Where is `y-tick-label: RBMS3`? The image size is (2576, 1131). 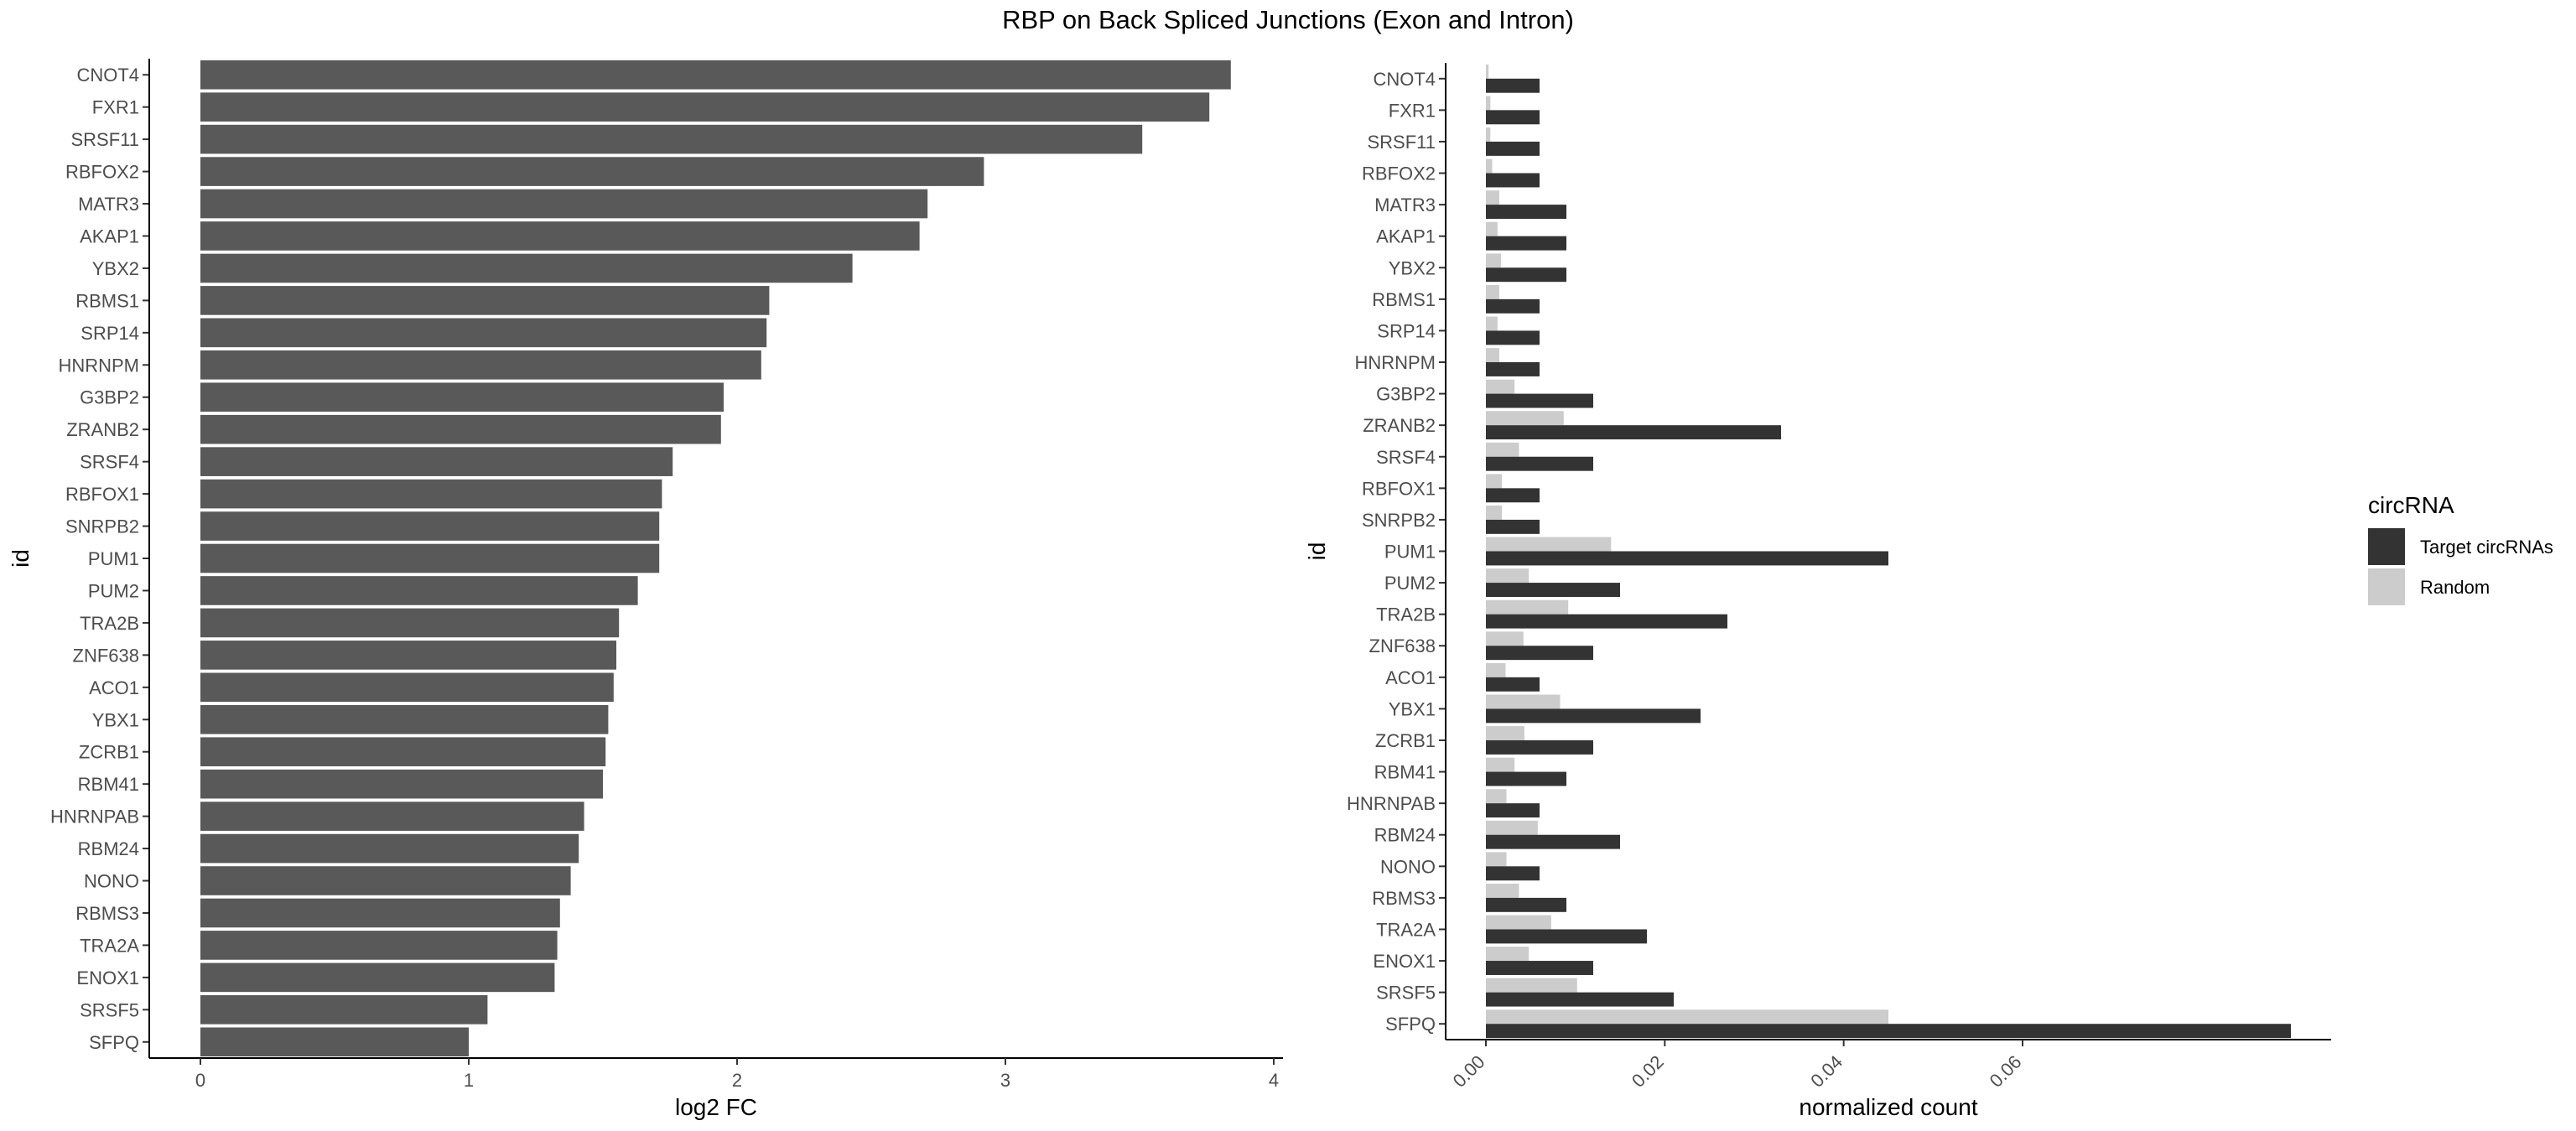
y-tick-label: RBMS3 is located at coordinates (1404, 898).